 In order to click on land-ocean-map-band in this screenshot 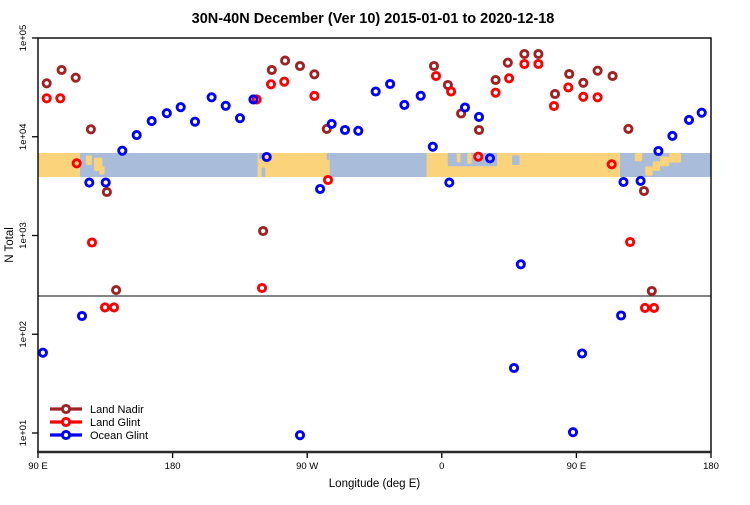, I will do `click(374, 165)`.